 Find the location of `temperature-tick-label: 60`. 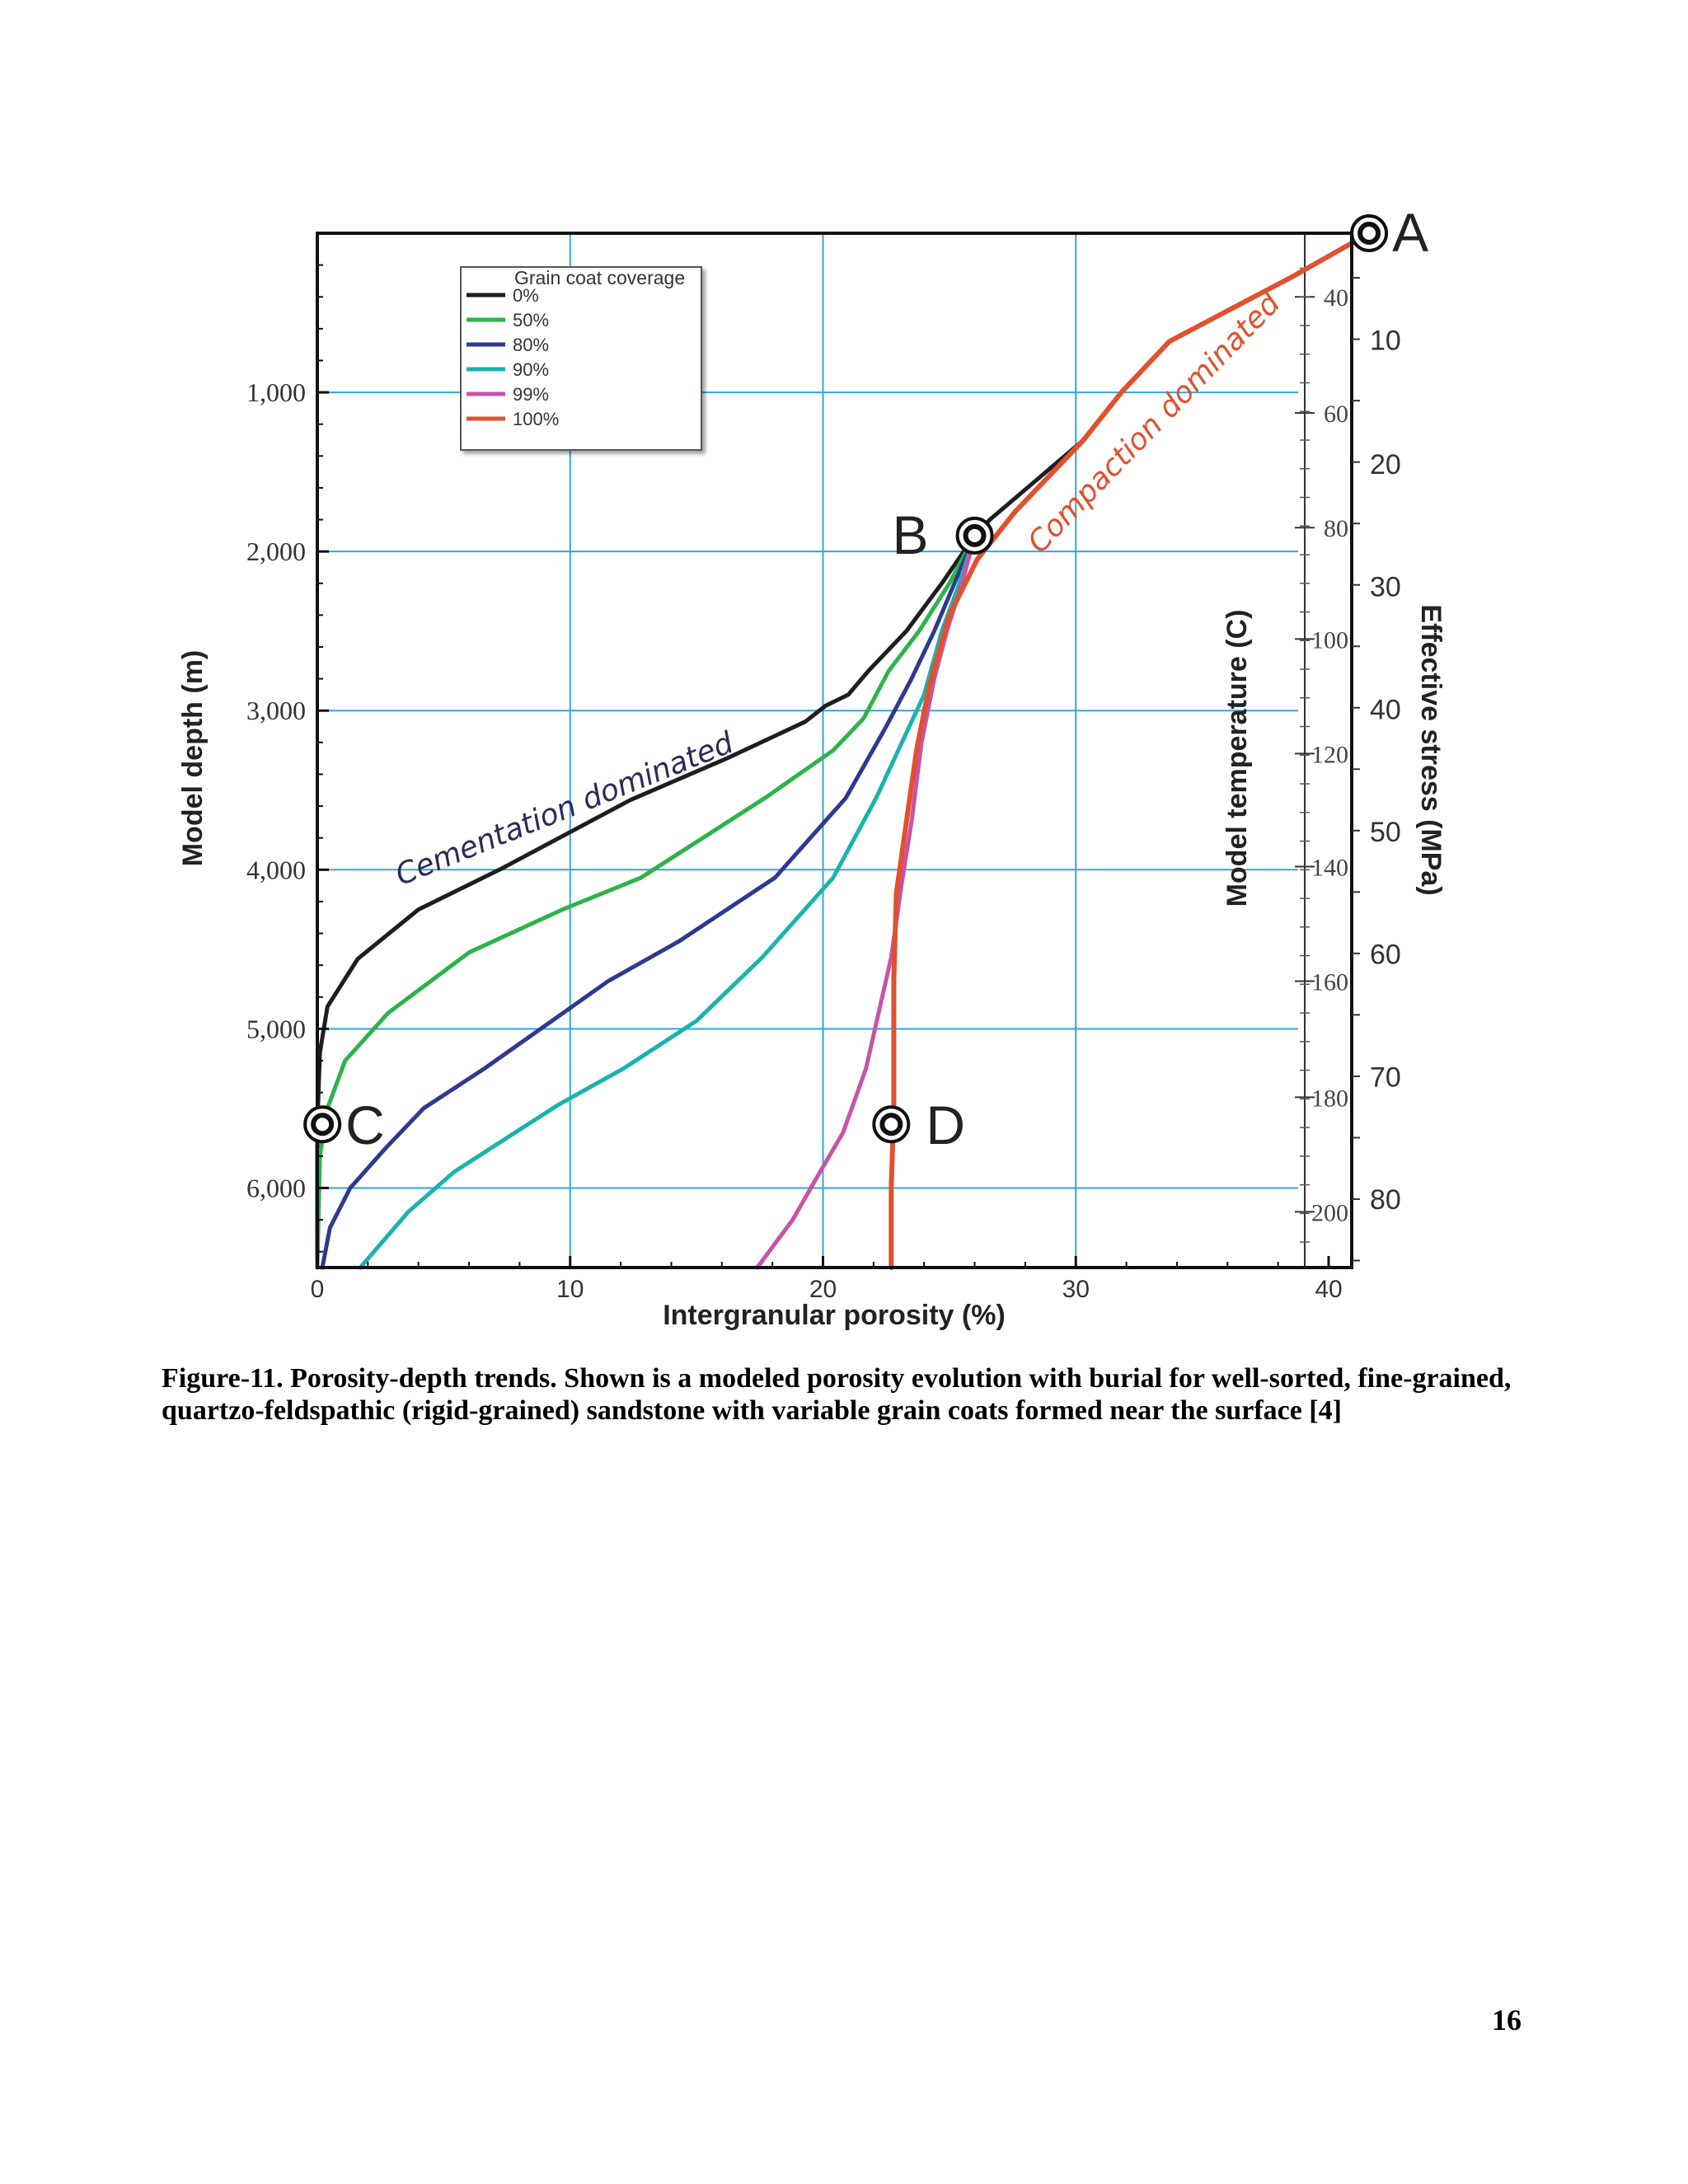

temperature-tick-label: 60 is located at coordinates (1336, 414).